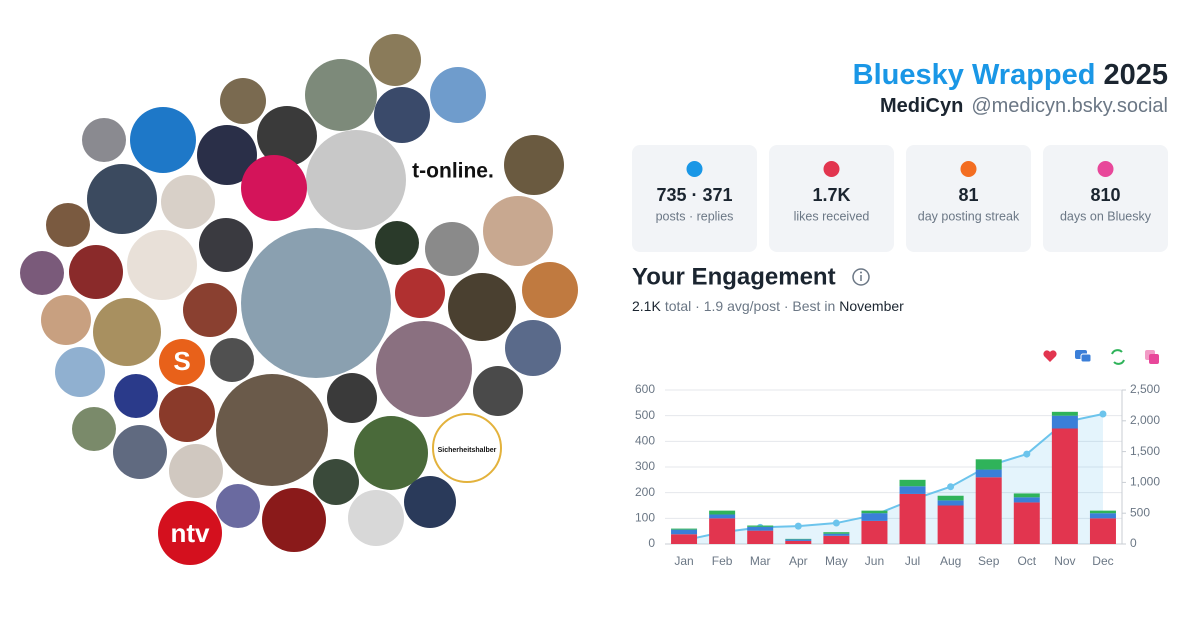 This screenshot has height=630, width=1200. I want to click on x-tick-label: Feb, so click(722, 561).